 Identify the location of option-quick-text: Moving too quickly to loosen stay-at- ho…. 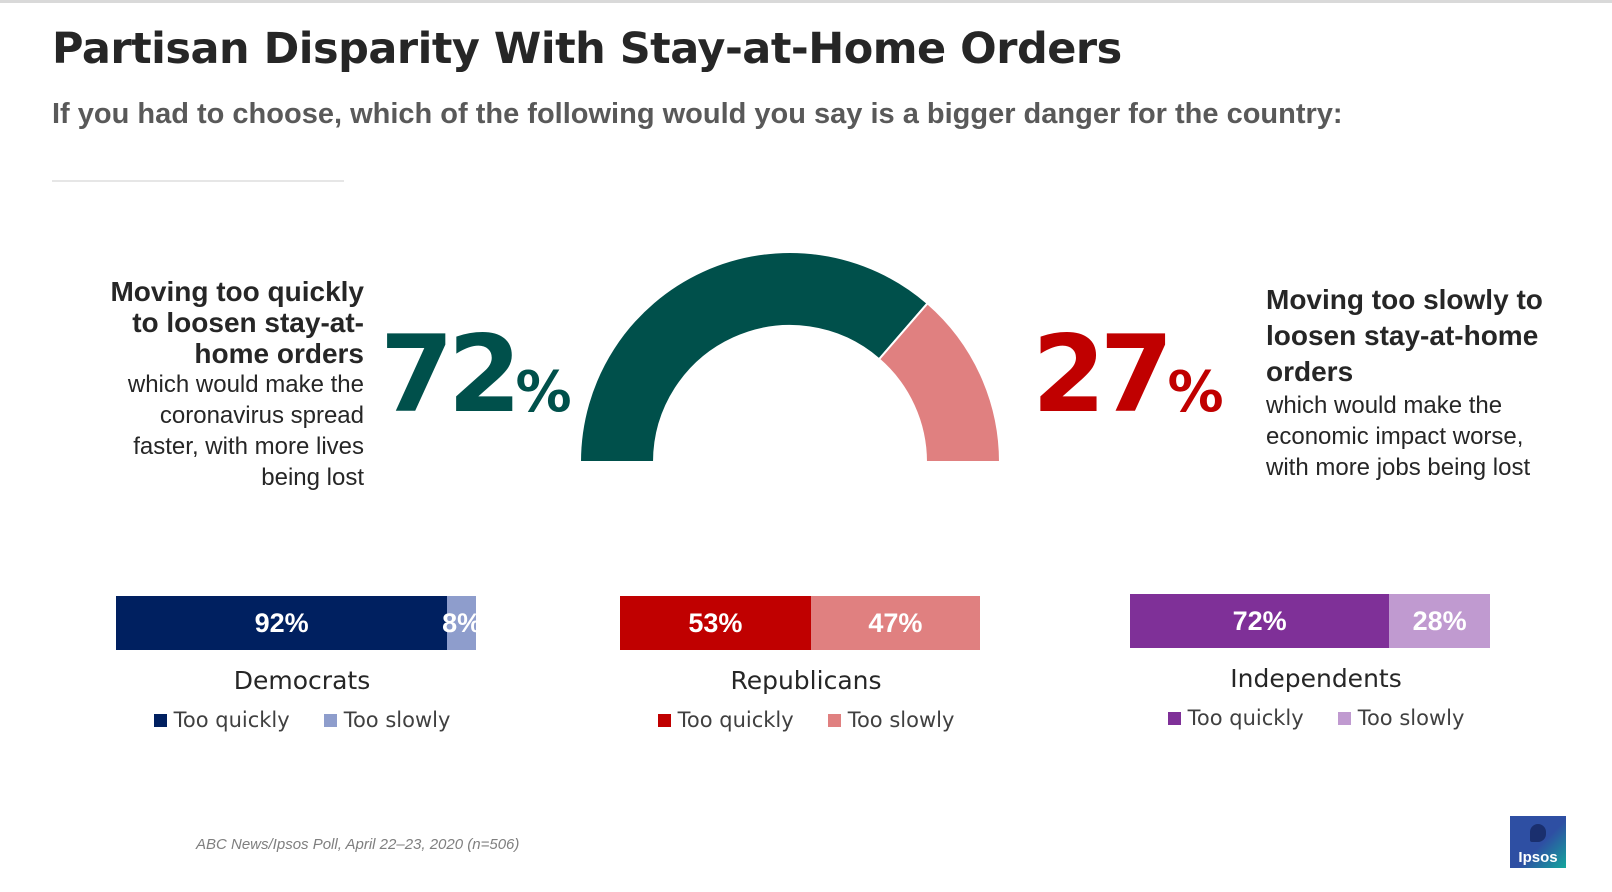
(222, 384).